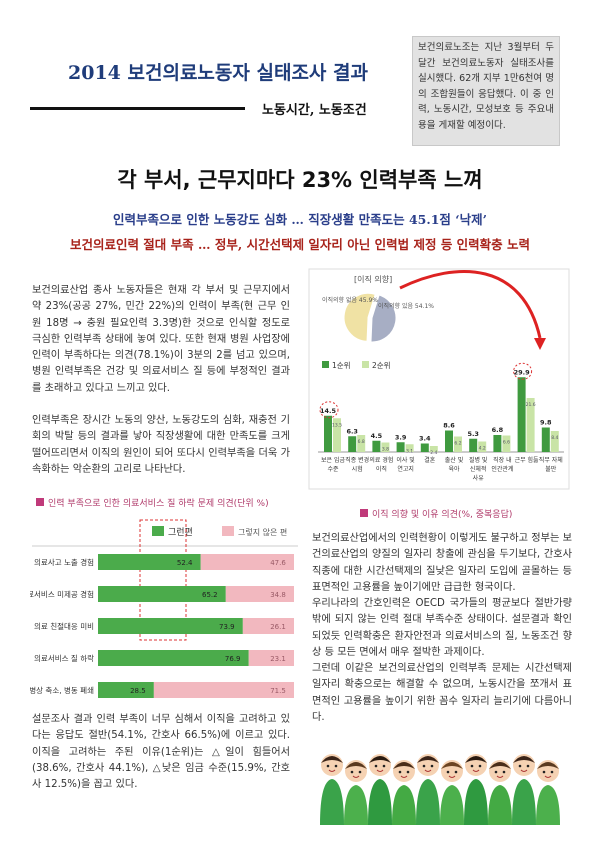 The image size is (600, 849). Describe the element at coordinates (137, 108) in the screenshot. I see `title-rule` at that location.